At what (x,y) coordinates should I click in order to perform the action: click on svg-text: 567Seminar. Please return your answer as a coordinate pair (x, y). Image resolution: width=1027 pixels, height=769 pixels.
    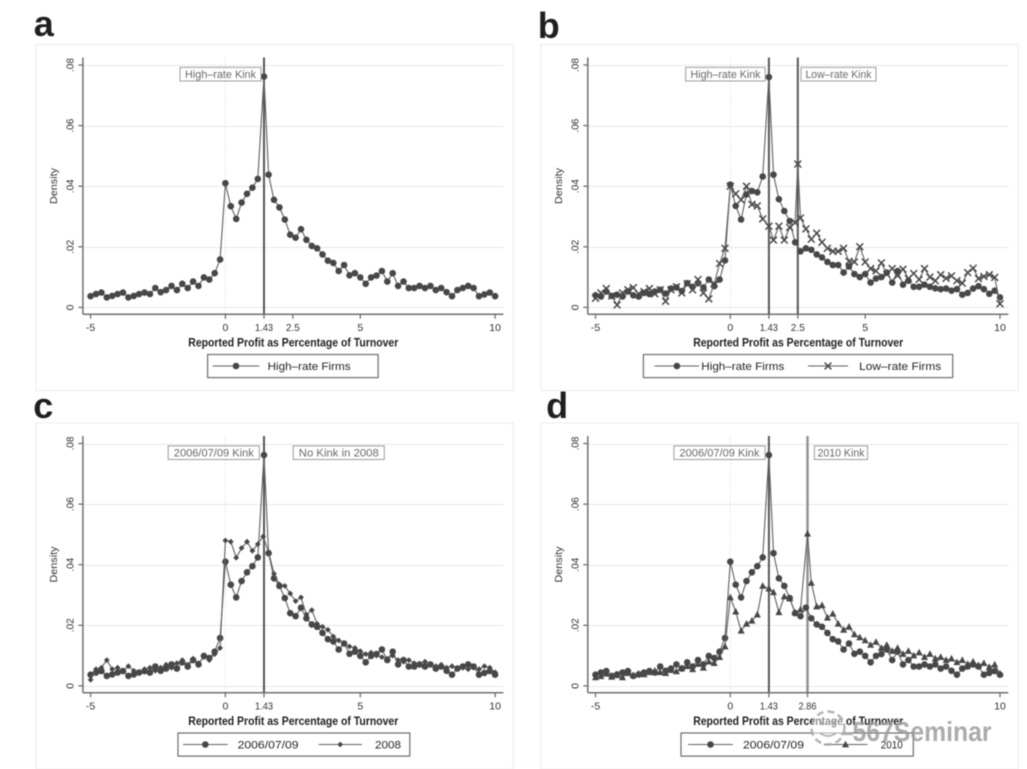
    Looking at the image, I should click on (922, 731).